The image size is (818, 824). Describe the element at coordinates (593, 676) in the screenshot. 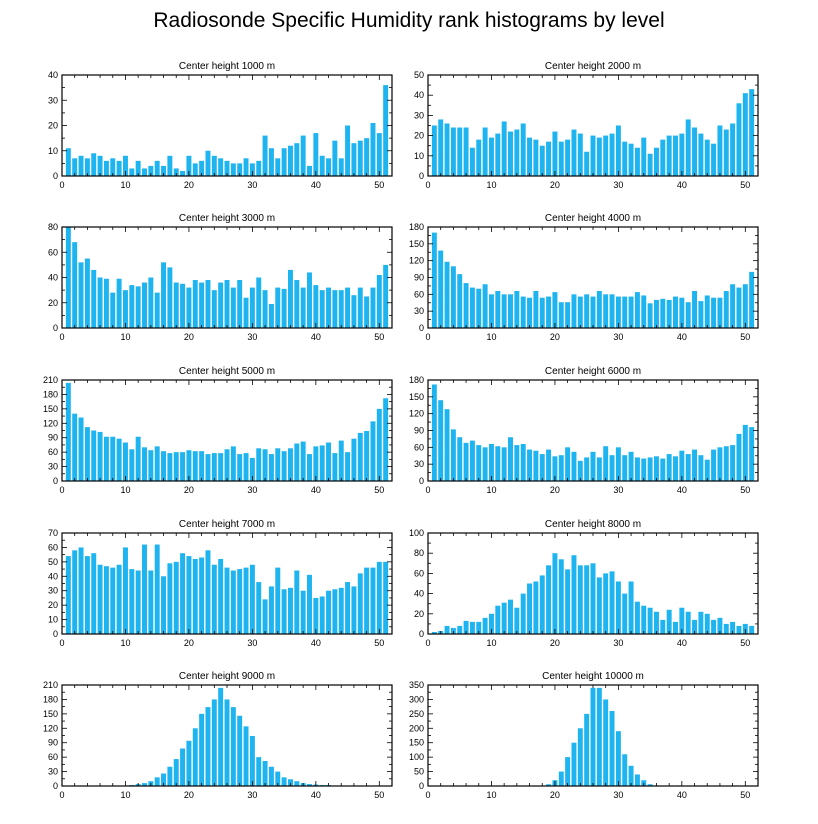

I see `panel-title: Center height 10000 m` at that location.